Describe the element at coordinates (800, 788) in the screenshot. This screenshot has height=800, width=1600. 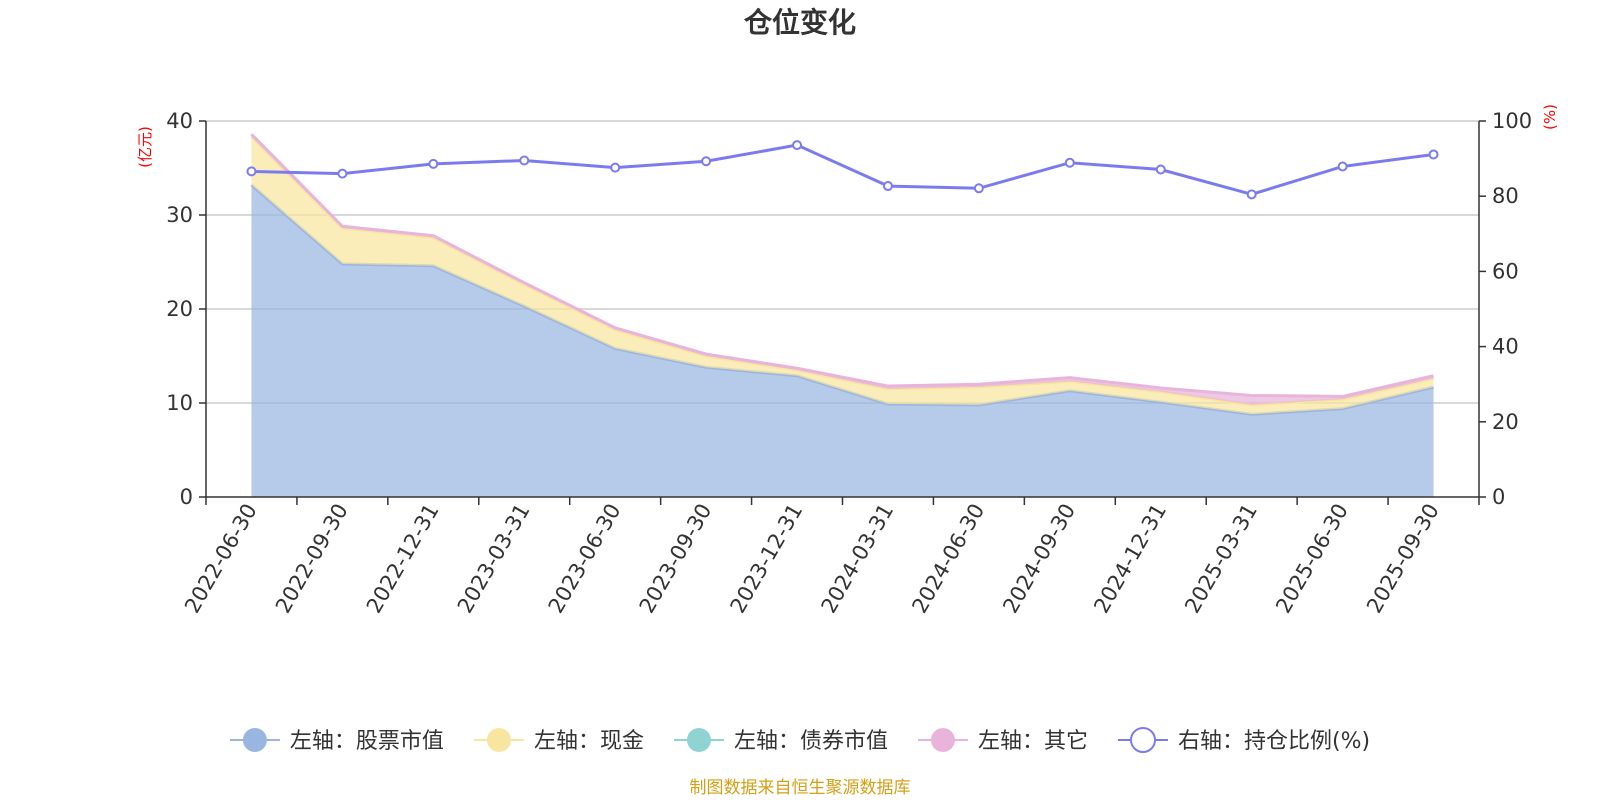
I see `data-source-note: 制图数据来自恒生聚源数据库` at that location.